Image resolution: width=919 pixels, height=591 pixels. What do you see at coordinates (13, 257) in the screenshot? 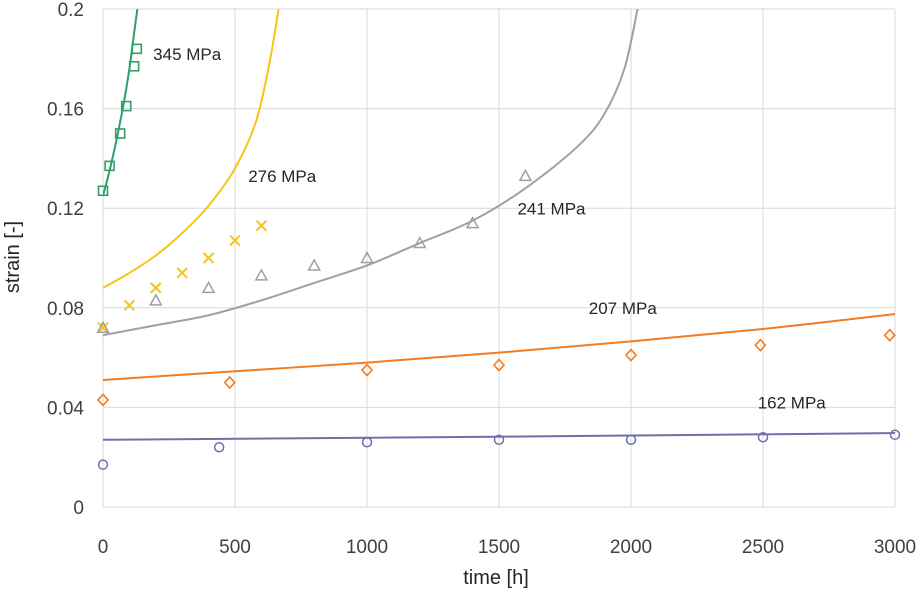
I see `y-axis-label: strain [-]` at bounding box center [13, 257].